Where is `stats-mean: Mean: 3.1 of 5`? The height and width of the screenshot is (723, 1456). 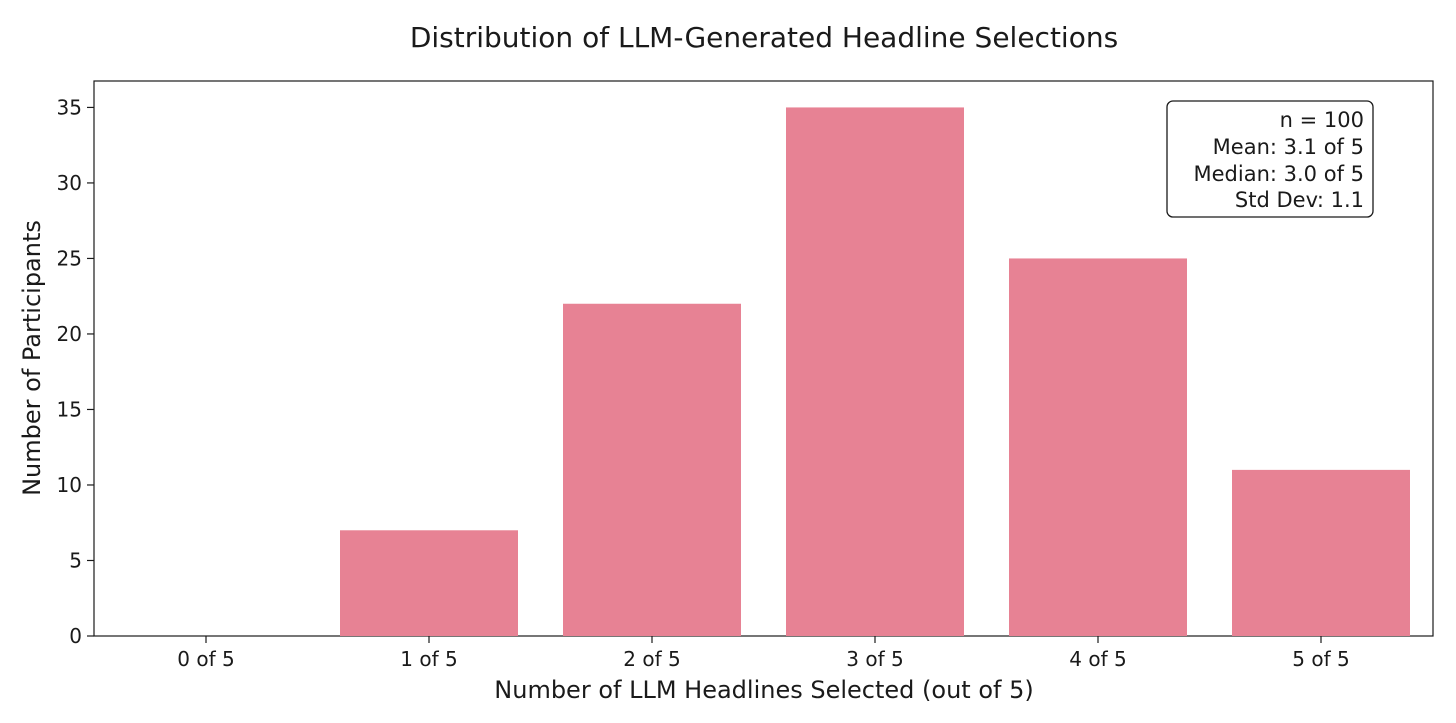 stats-mean: Mean: 3.1 of 5 is located at coordinates (1288, 147).